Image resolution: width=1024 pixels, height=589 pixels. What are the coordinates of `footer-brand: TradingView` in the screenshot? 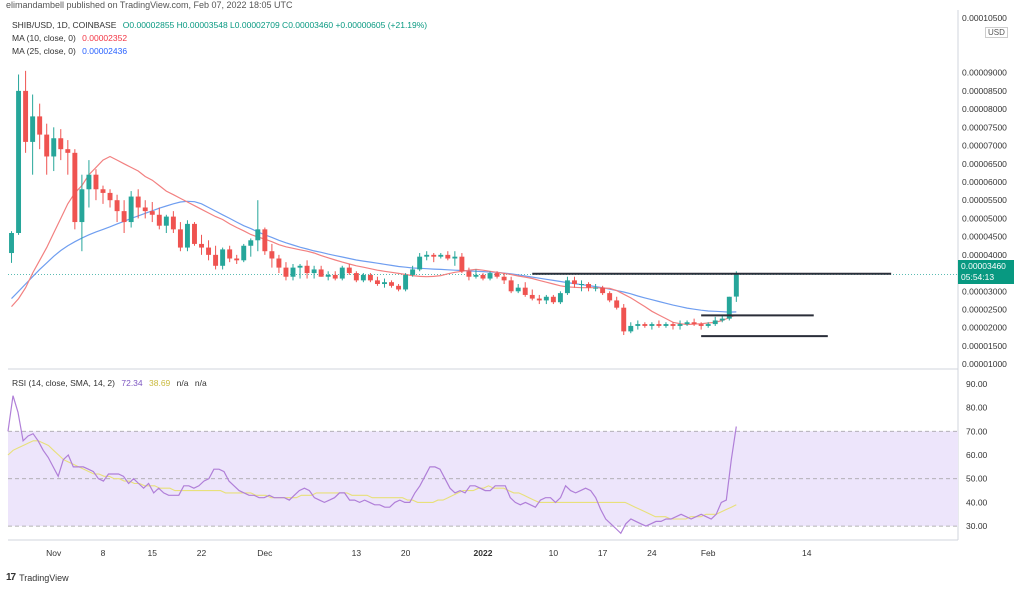 It's located at (44, 577).